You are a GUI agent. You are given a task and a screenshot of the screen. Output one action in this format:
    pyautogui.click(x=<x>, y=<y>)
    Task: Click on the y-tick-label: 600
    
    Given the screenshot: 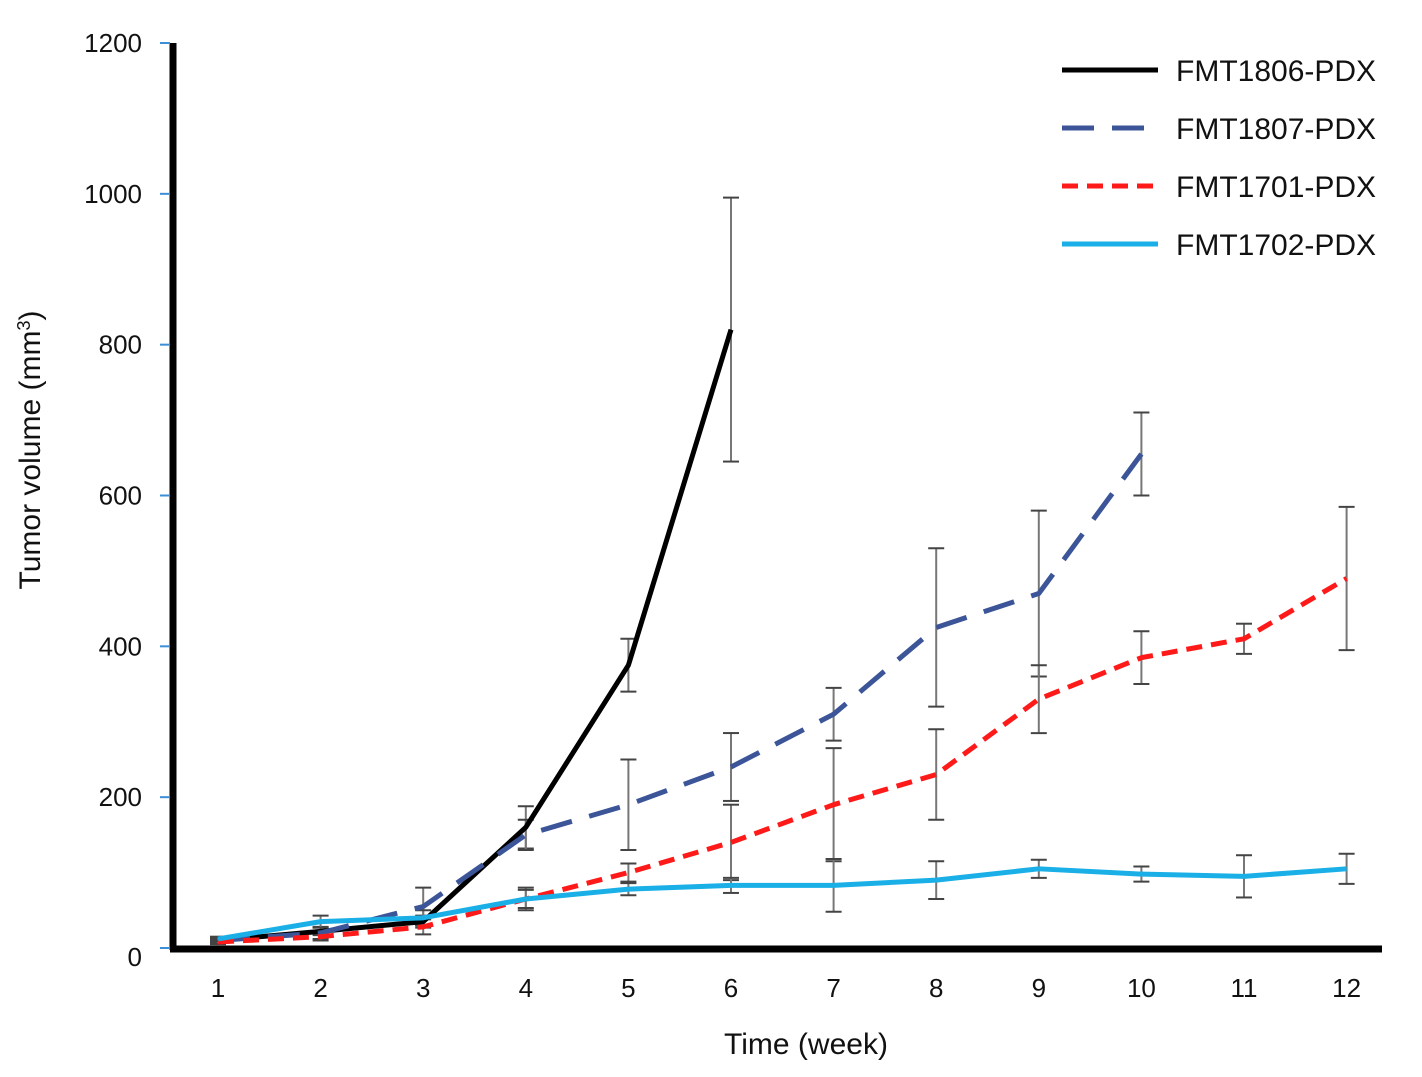 What is the action you would take?
    pyautogui.click(x=120, y=496)
    